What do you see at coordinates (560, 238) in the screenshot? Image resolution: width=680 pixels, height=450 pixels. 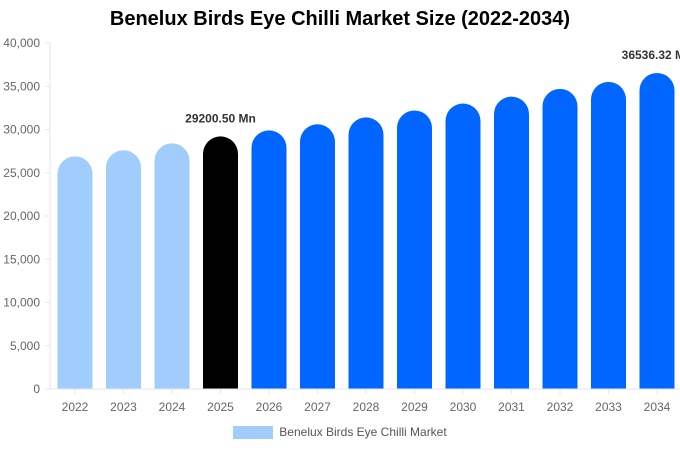 I see `bar-2032` at bounding box center [560, 238].